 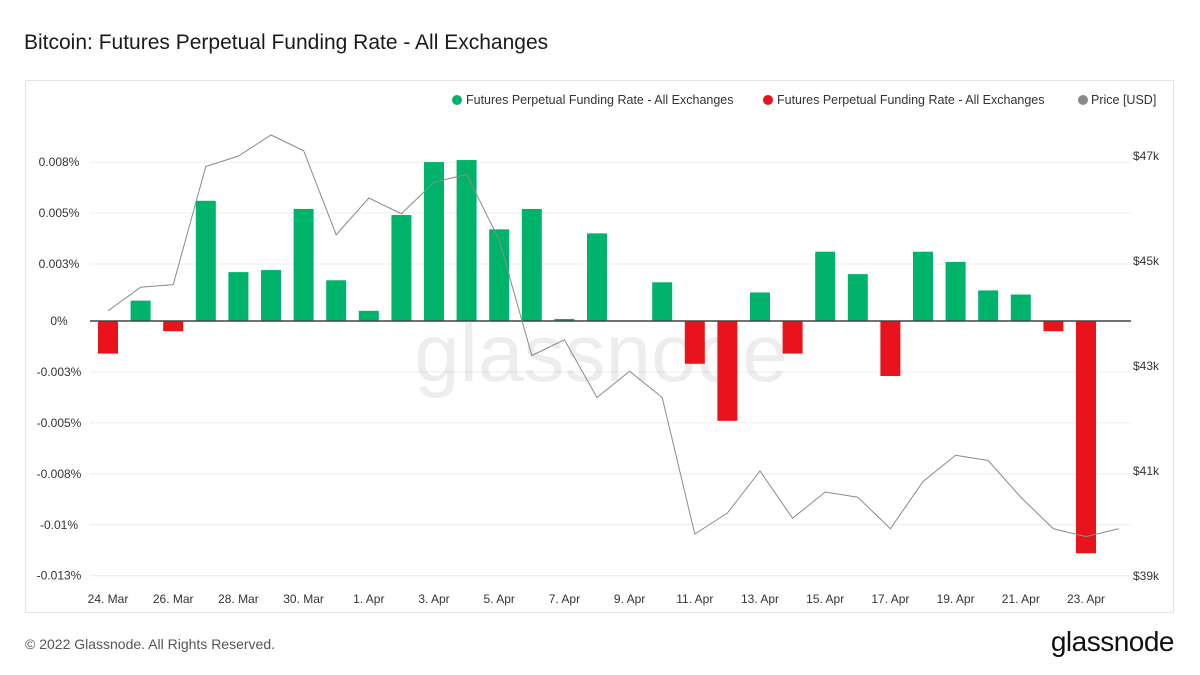 I want to click on x-tick-label: 26. Mar, so click(x=173, y=599).